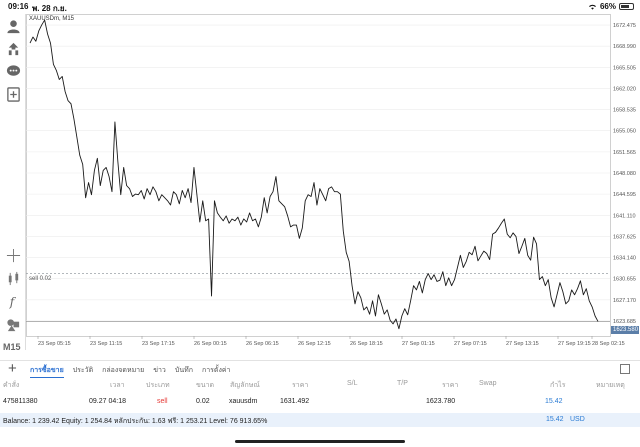 The height and width of the screenshot is (447, 640). What do you see at coordinates (610, 385) in the screenshot?
I see `column-header: หมายเหตุ` at bounding box center [610, 385].